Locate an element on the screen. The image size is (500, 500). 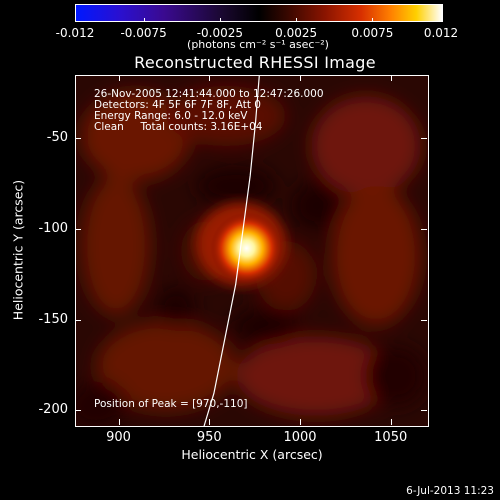
timestamp: 6-Jul-2013 11:23 is located at coordinates (450, 491).